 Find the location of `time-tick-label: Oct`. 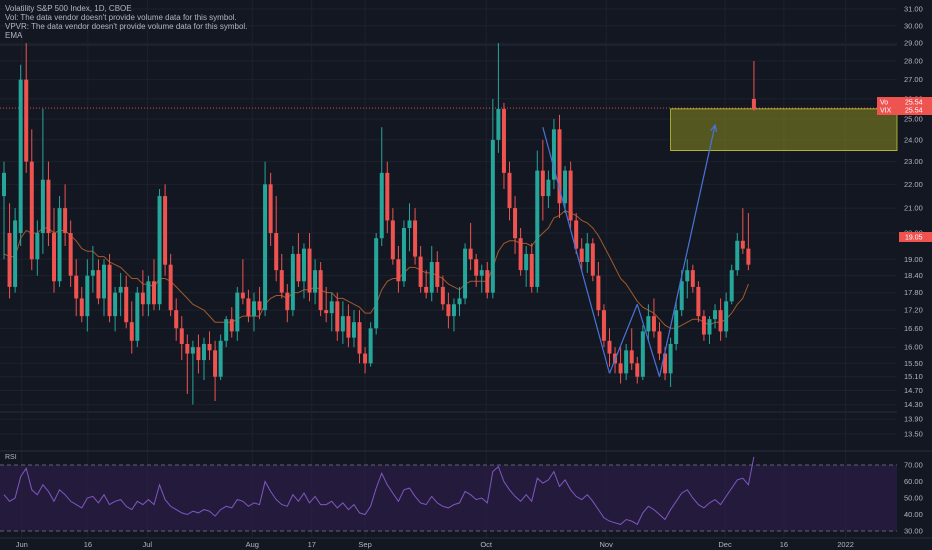

time-tick-label: Oct is located at coordinates (486, 544).